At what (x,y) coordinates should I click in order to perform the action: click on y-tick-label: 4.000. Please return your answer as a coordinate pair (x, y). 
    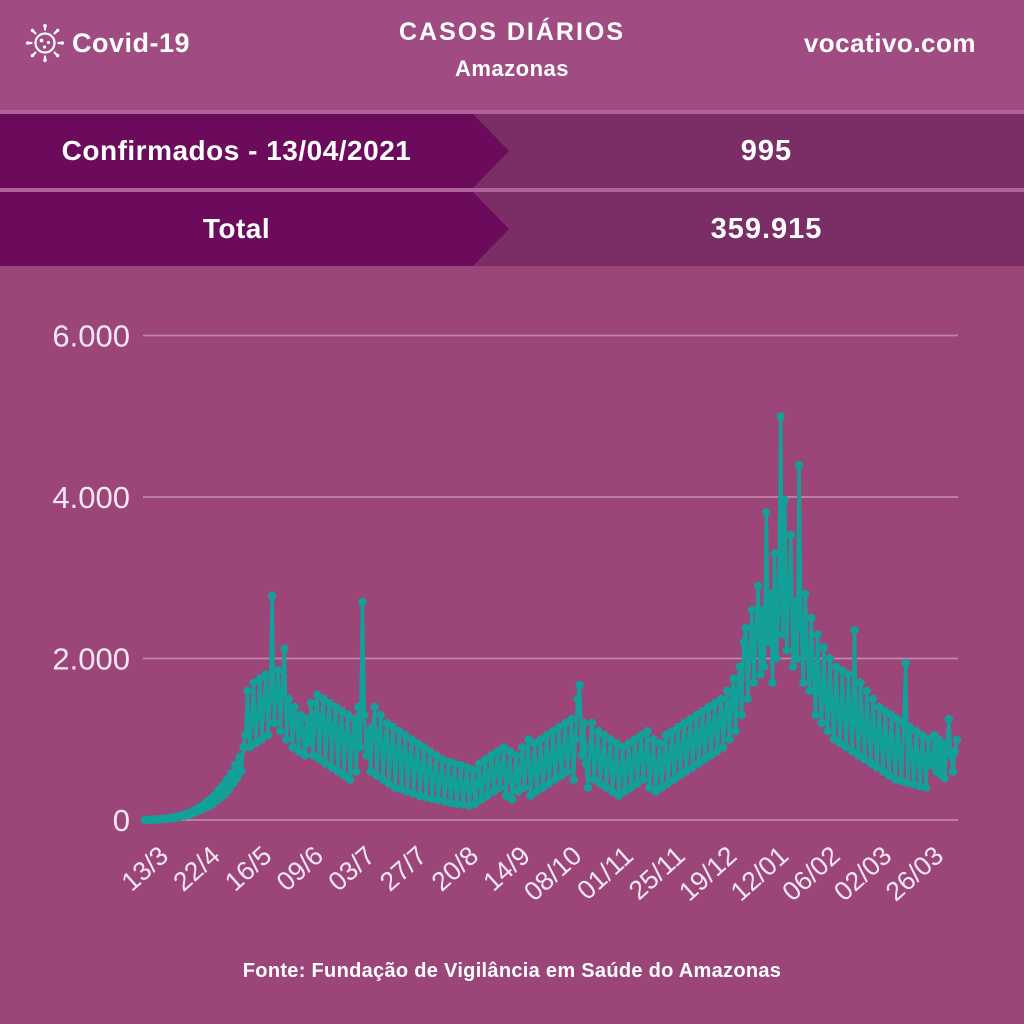
    Looking at the image, I should click on (91, 497).